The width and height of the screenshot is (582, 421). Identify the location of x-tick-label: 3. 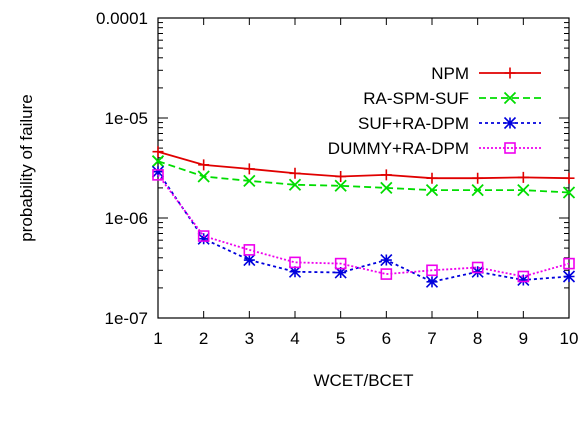
(249, 338).